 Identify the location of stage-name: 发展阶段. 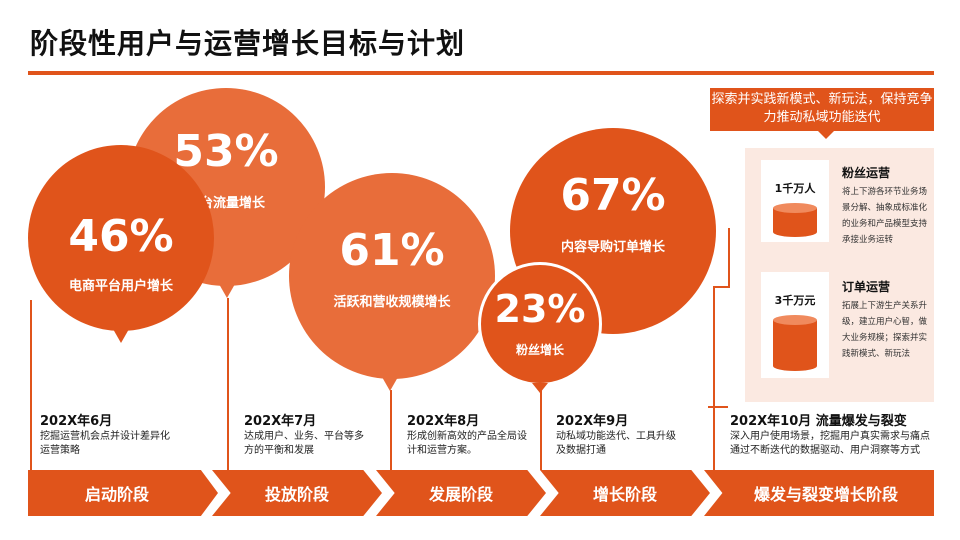
(460, 494).